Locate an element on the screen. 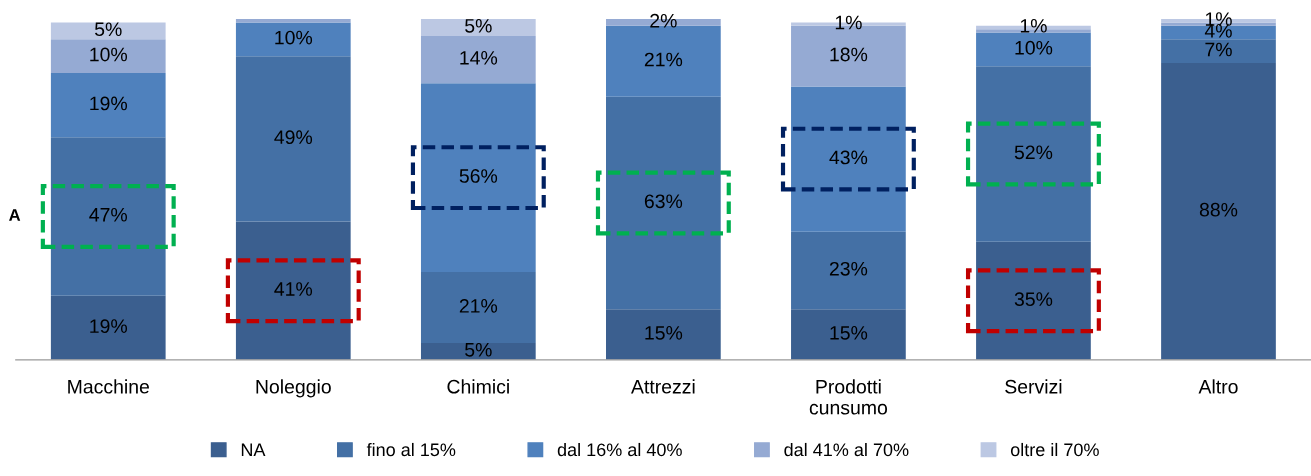  x-tick-label: Attrezzi is located at coordinates (662, 386).